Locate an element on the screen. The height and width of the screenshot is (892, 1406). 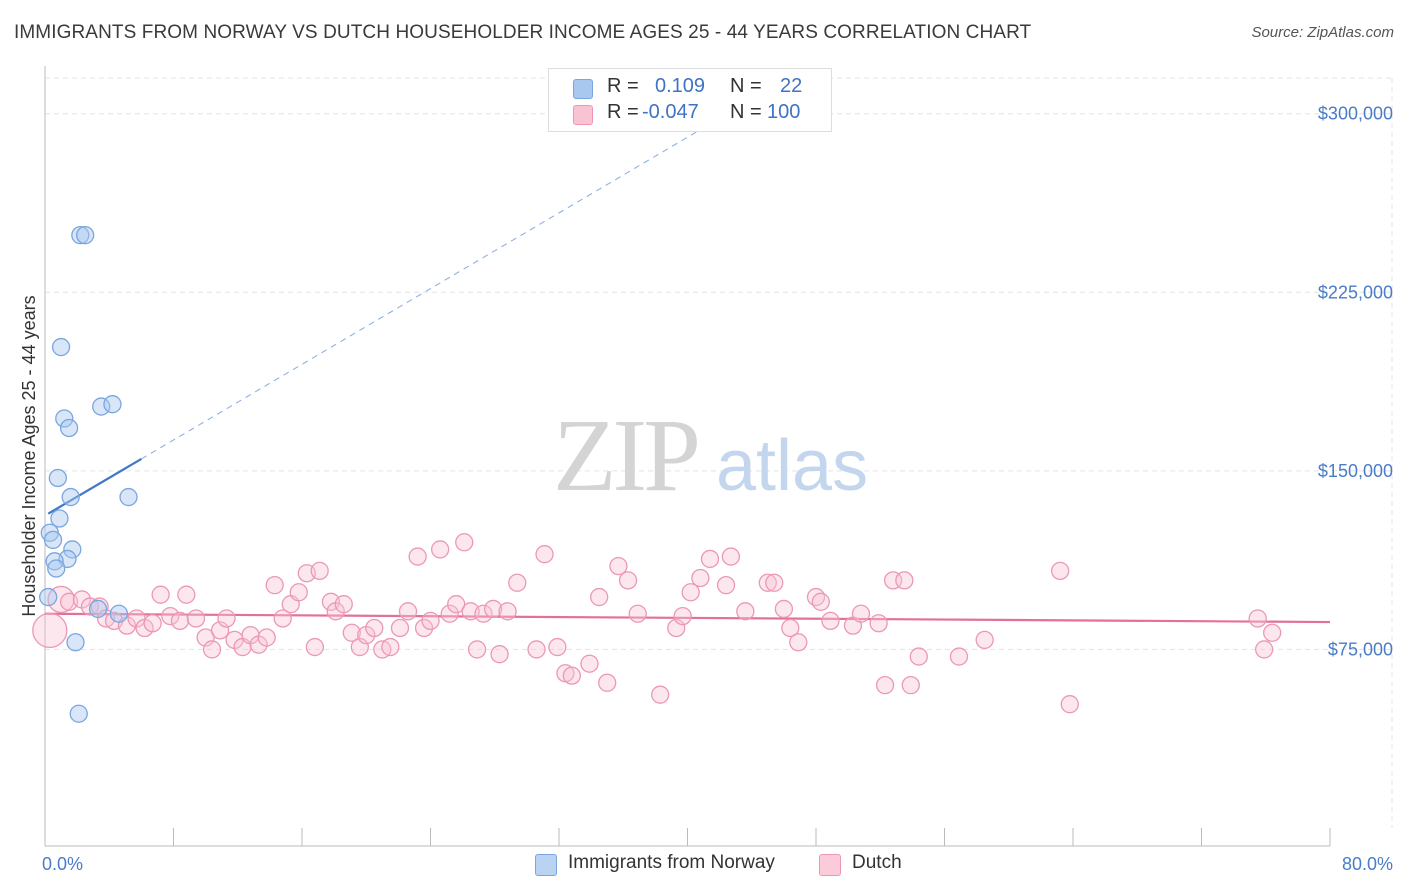
y-tick-label: $300,000 is located at coordinates (1355, 114).